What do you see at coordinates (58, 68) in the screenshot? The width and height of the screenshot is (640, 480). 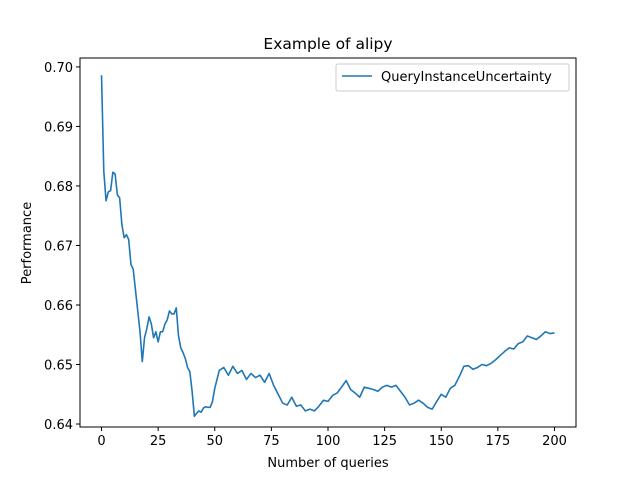 I see `y-tick-label: 0.70` at bounding box center [58, 68].